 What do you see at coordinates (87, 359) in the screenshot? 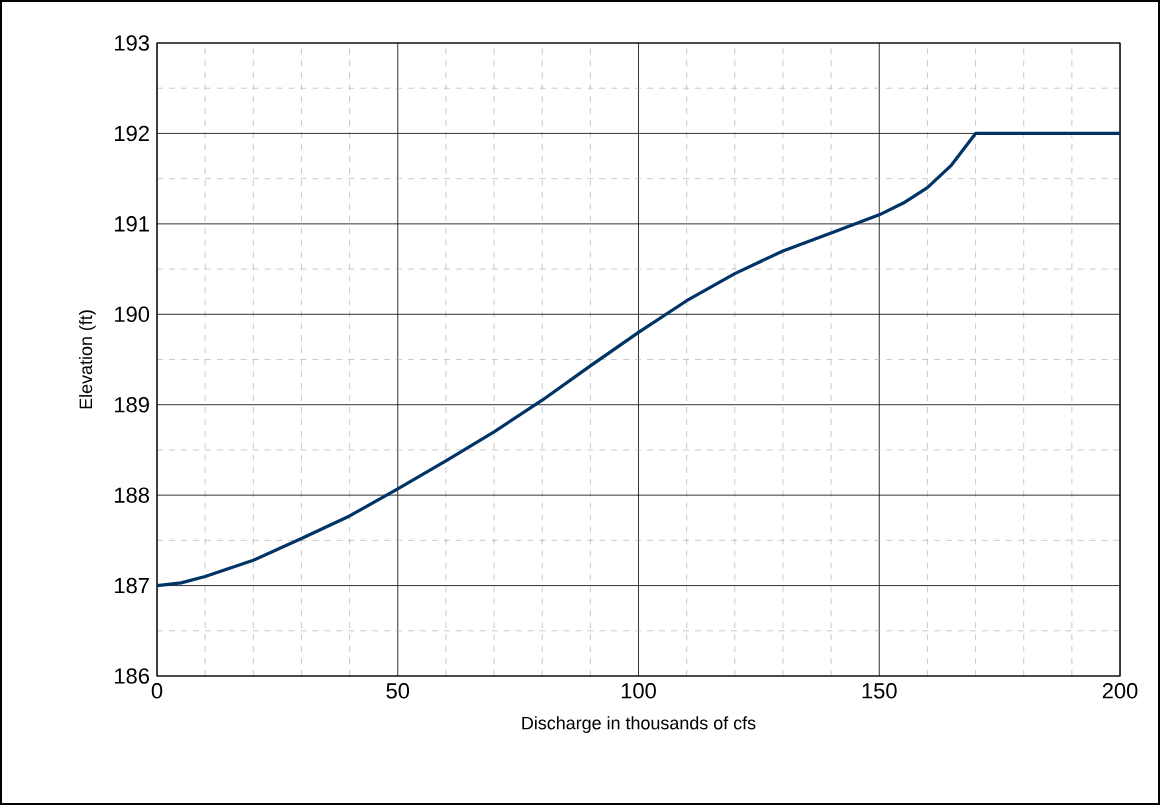
I see `y-axis-title: Elevation (ft)` at bounding box center [87, 359].